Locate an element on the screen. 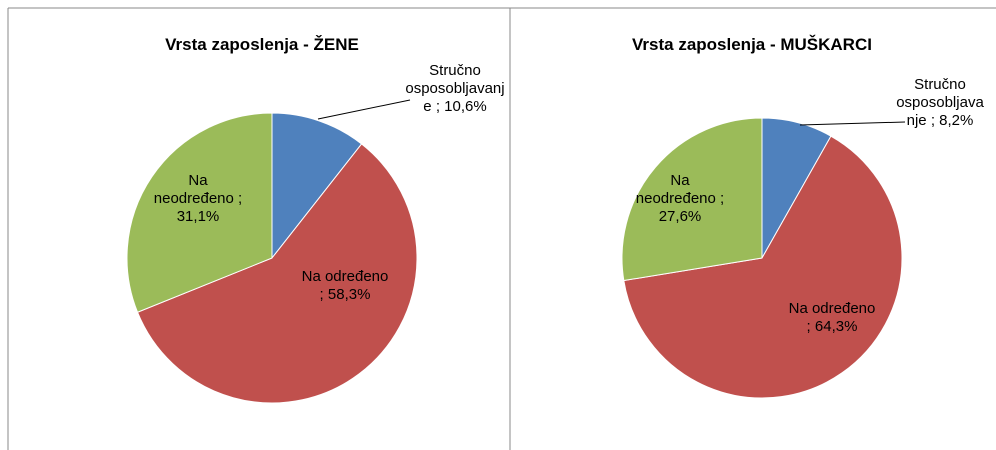 This screenshot has width=996, height=450. chart-title: Vrsta zaposlenja - ŽENE is located at coordinates (262, 45).